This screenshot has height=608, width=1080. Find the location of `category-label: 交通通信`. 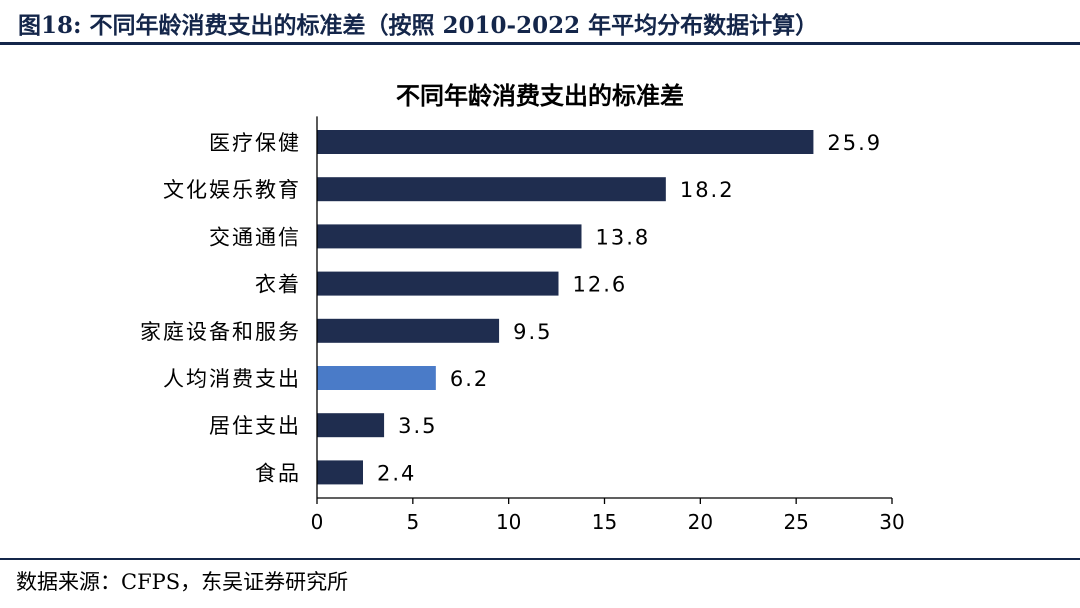

category-label: 交通通信 is located at coordinates (255, 237).